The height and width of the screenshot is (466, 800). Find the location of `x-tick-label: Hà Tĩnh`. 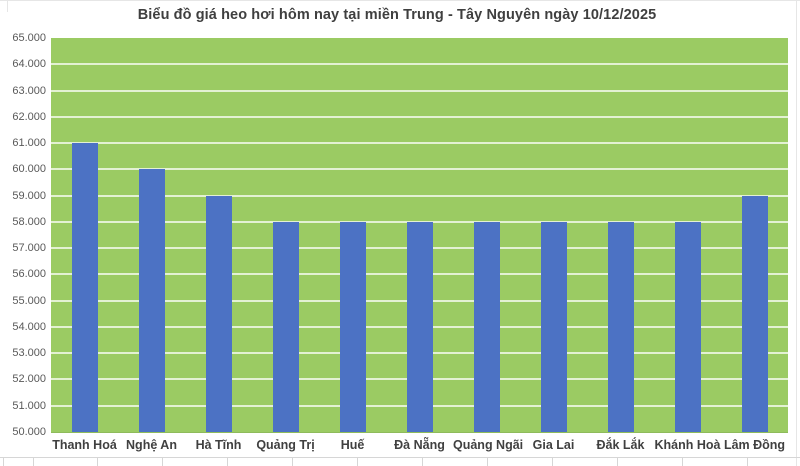

x-tick-label: Hà Tĩnh is located at coordinates (218, 445).